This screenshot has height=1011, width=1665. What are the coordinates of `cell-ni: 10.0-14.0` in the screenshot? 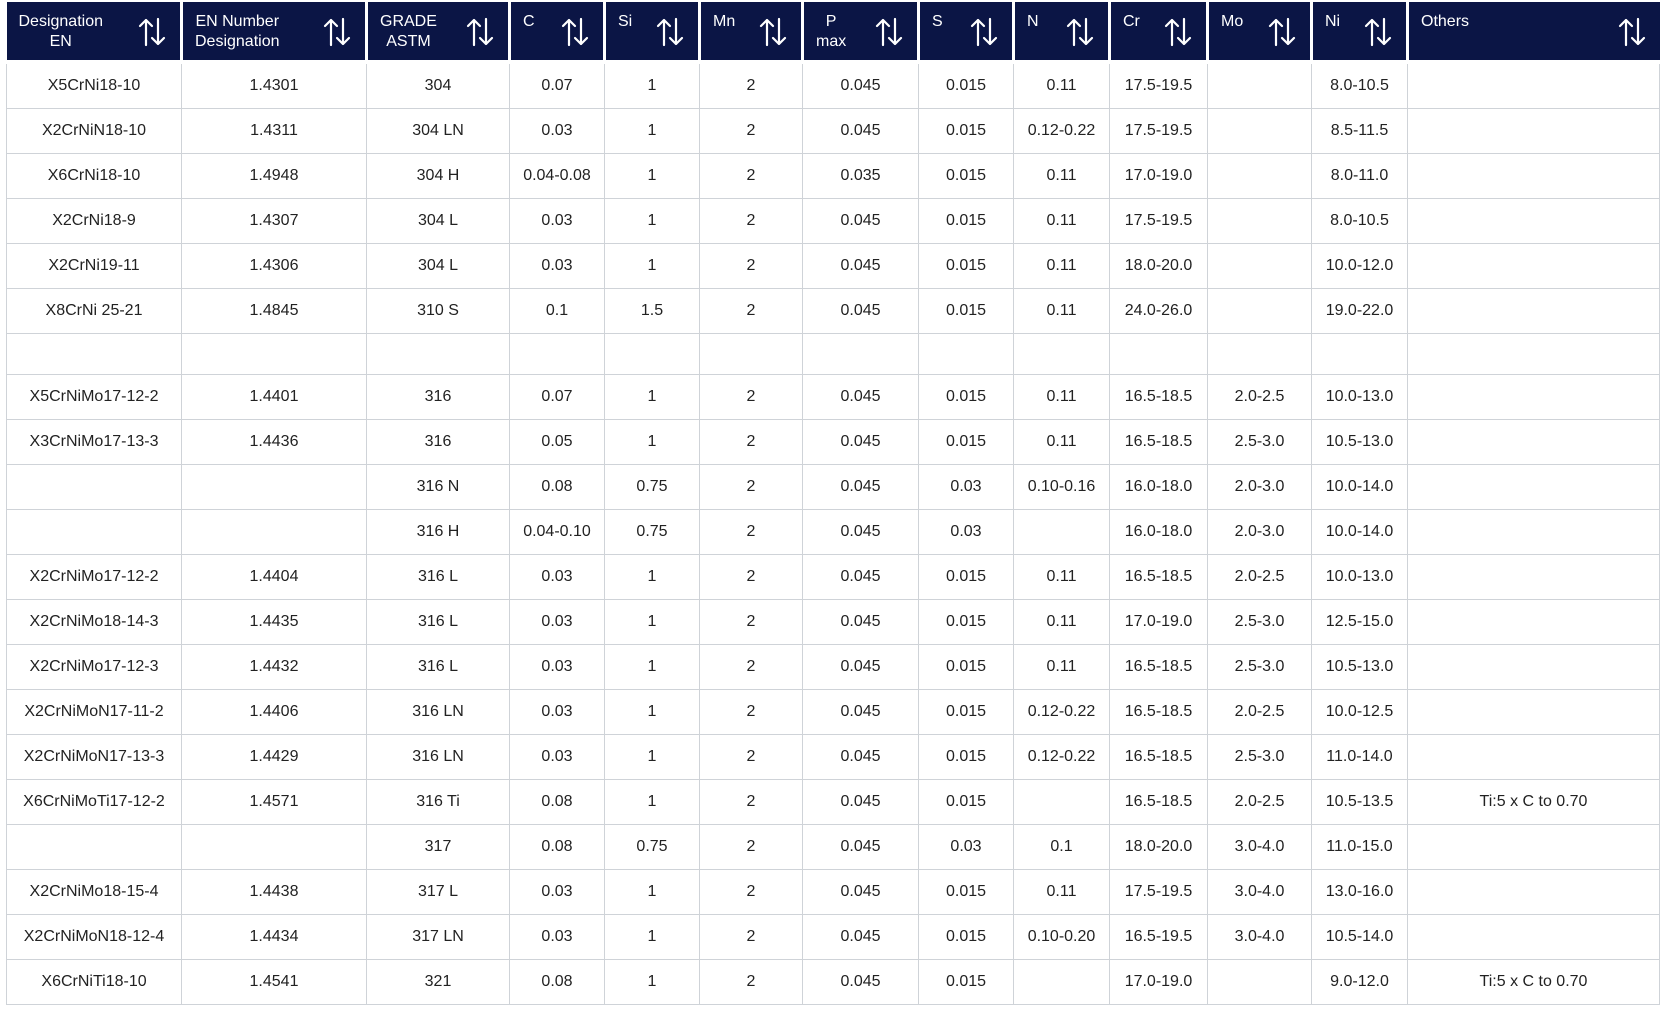 It's located at (1359, 487).